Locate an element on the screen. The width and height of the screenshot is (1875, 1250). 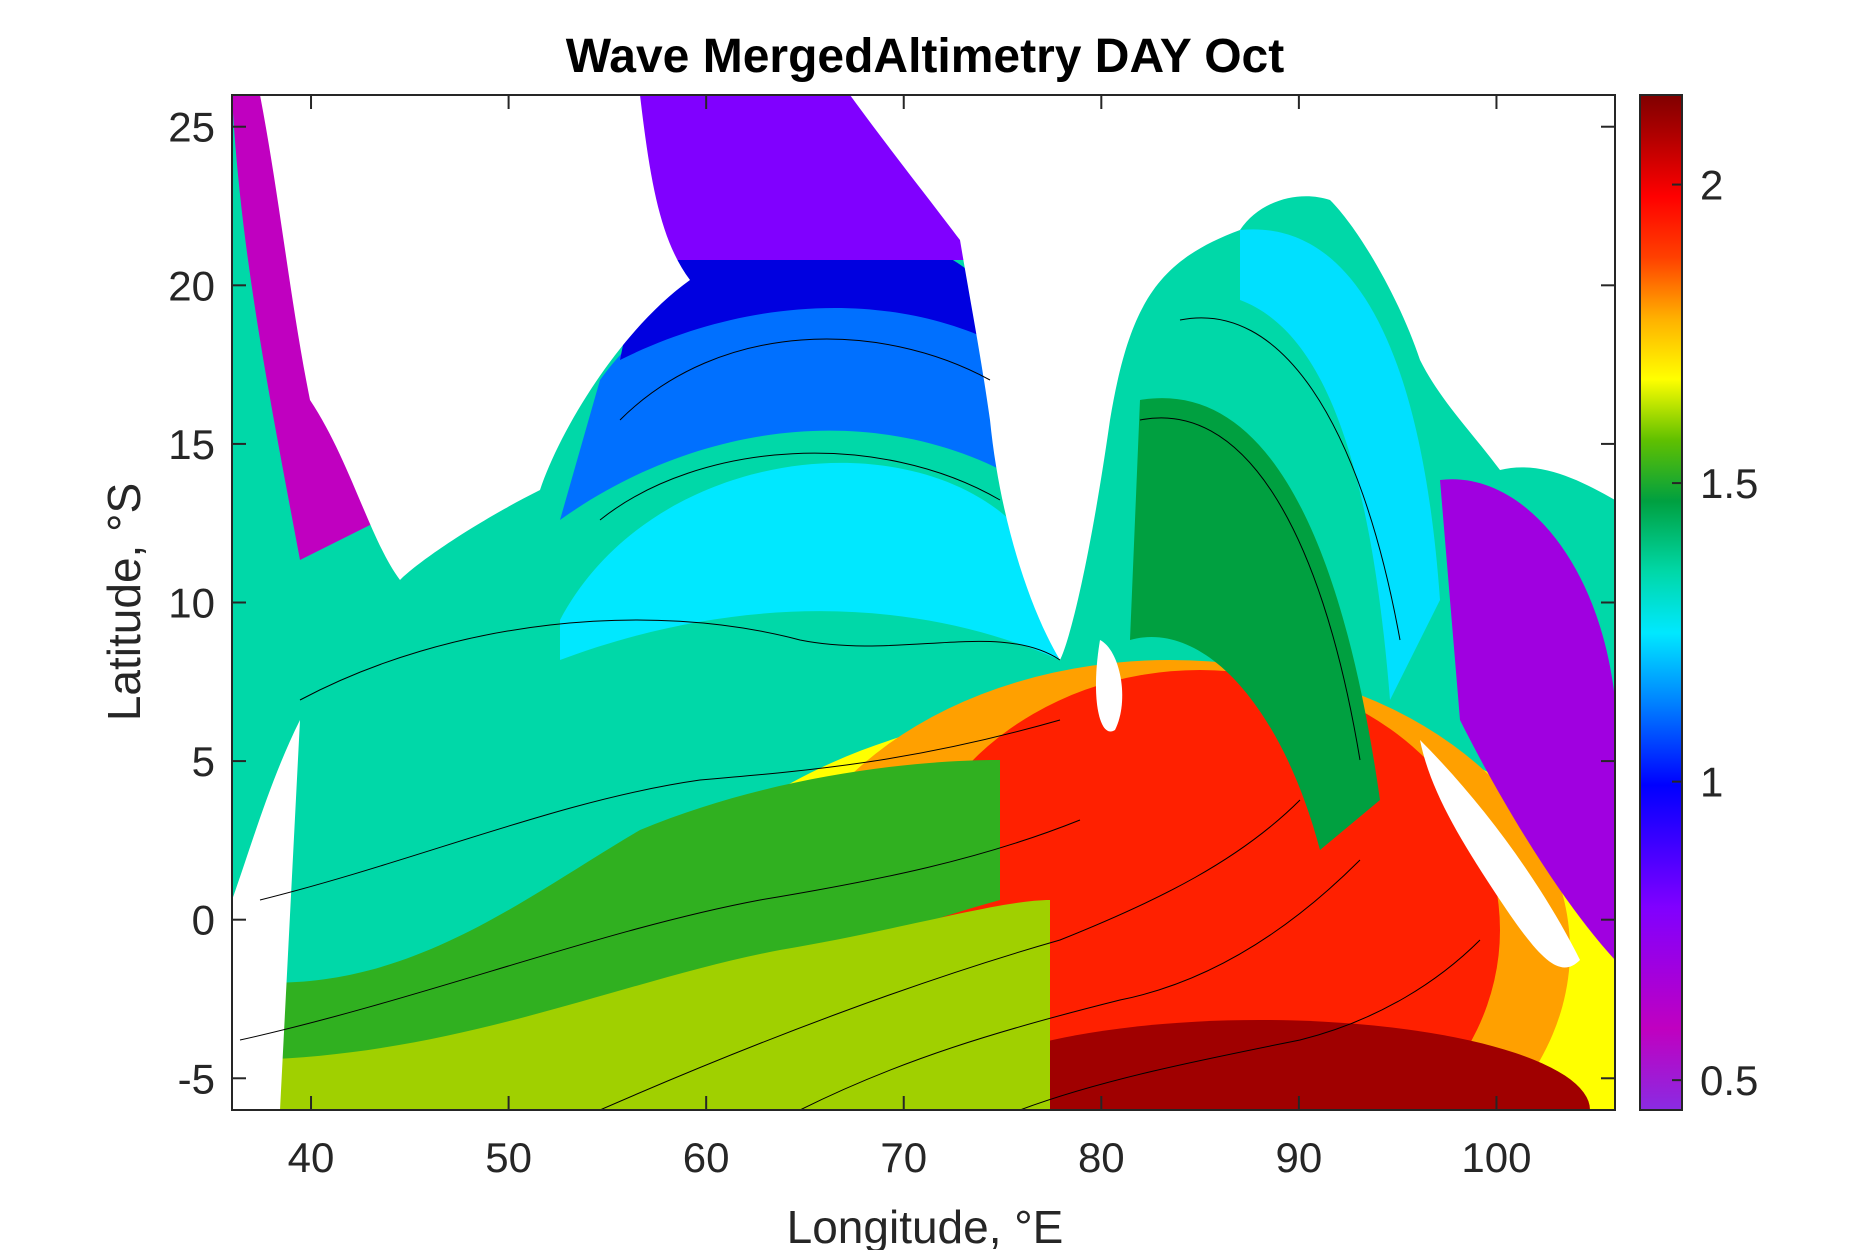
contour-band-lightgreen is located at coordinates (641, 1005).